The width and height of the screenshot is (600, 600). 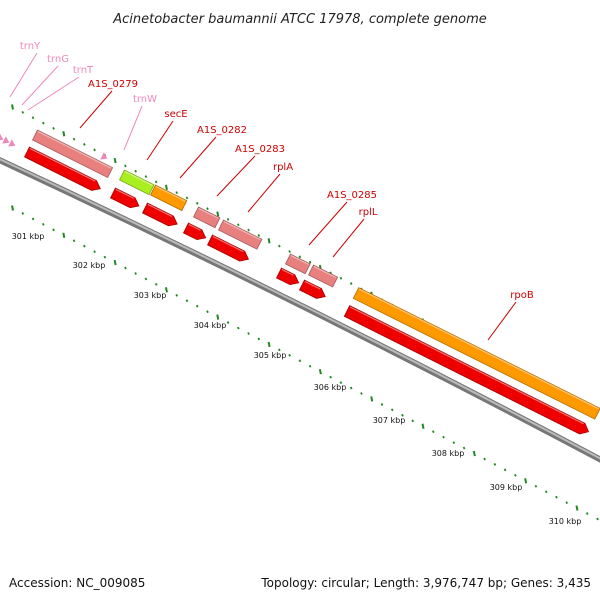 I want to click on gene-label: A1S_0282, so click(x=222, y=130).